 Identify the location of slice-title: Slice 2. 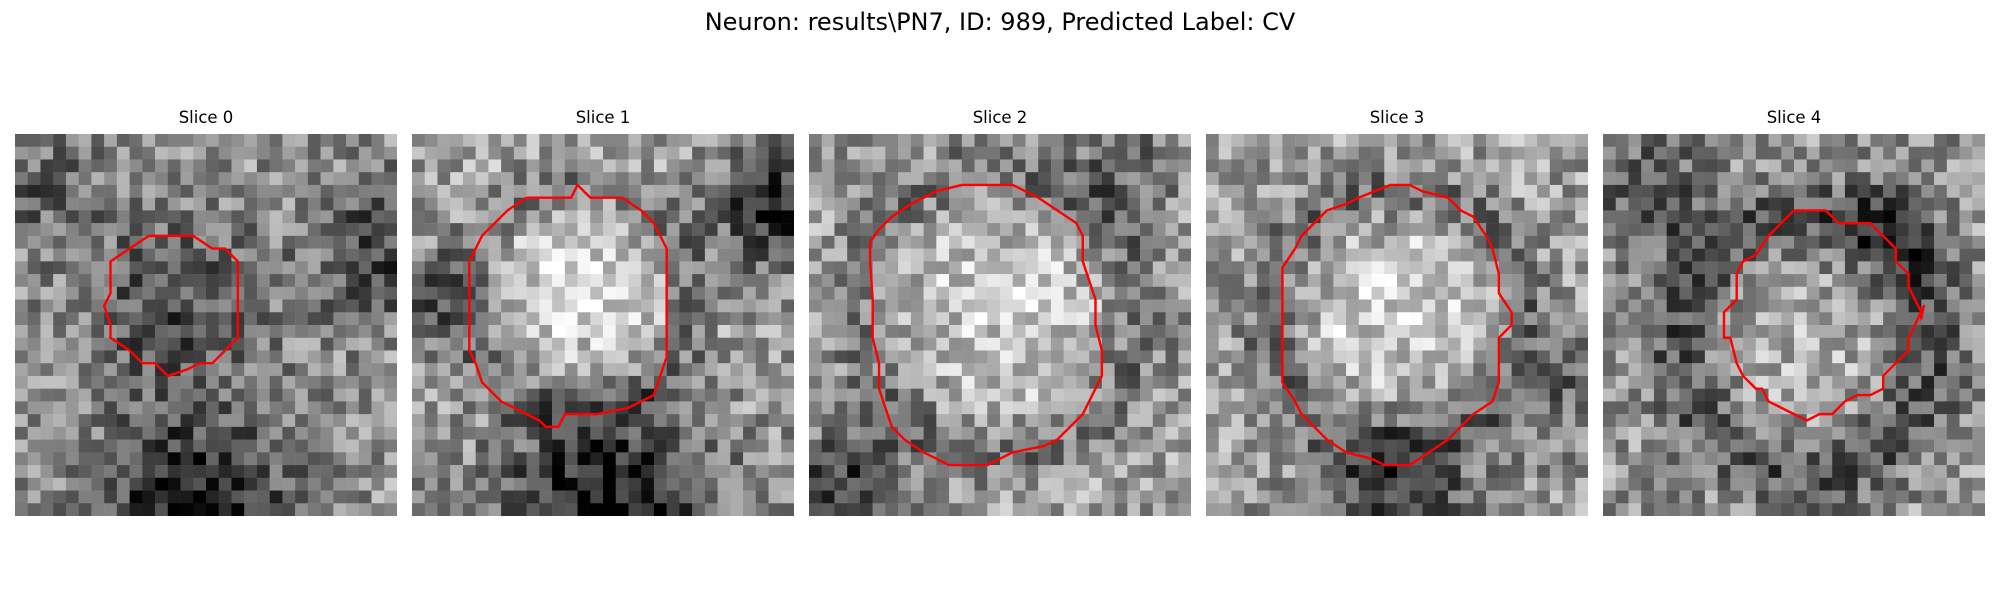
(1000, 118).